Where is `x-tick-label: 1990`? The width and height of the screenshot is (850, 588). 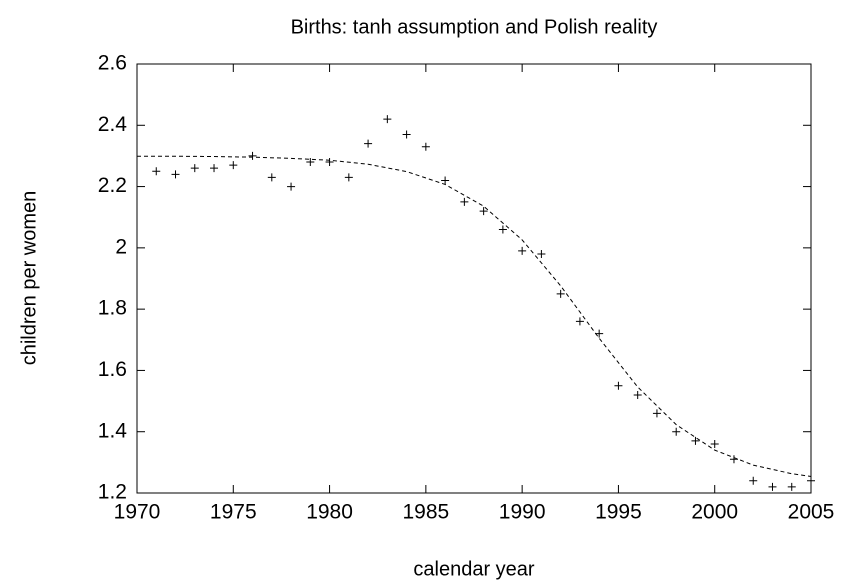 x-tick-label: 1990 is located at coordinates (522, 512).